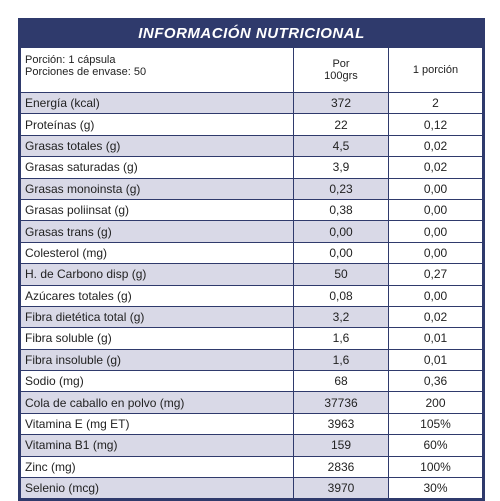  What do you see at coordinates (157, 402) in the screenshot?
I see `nutrient-name: Cola de caballo en polvo (mg)` at bounding box center [157, 402].